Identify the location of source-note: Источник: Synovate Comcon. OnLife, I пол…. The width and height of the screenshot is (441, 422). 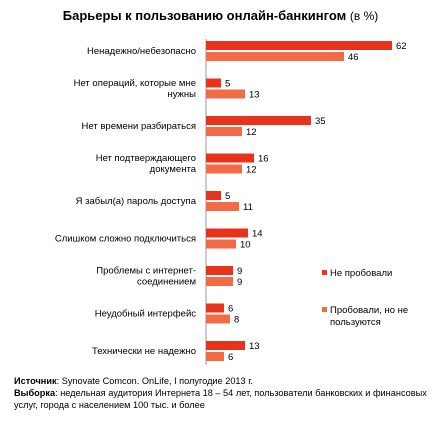
(224, 381).